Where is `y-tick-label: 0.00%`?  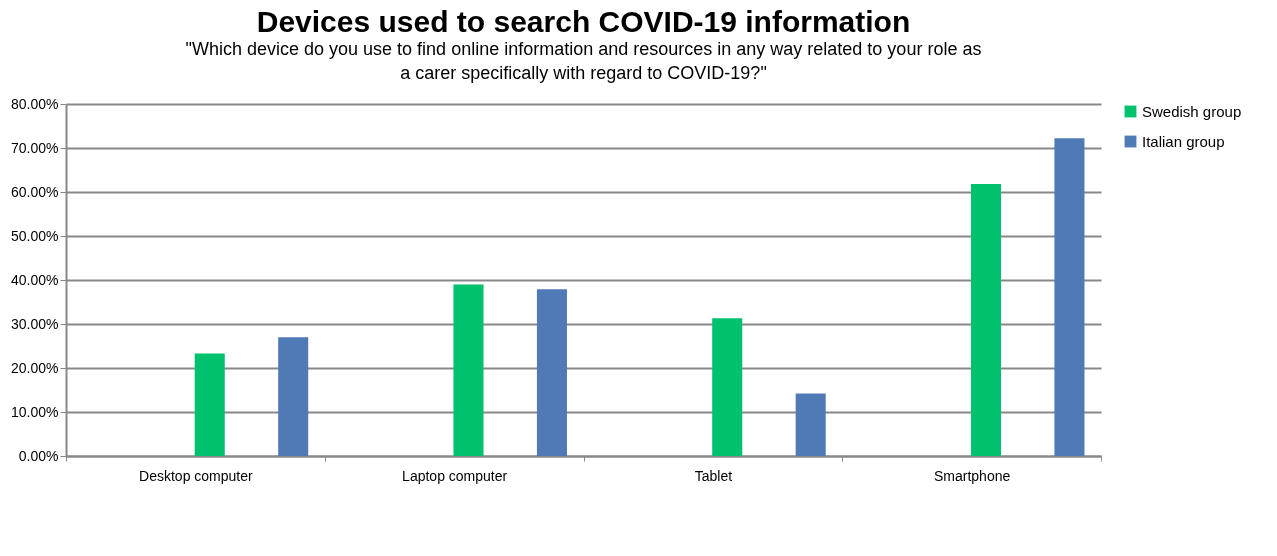
y-tick-label: 0.00% is located at coordinates (38, 455).